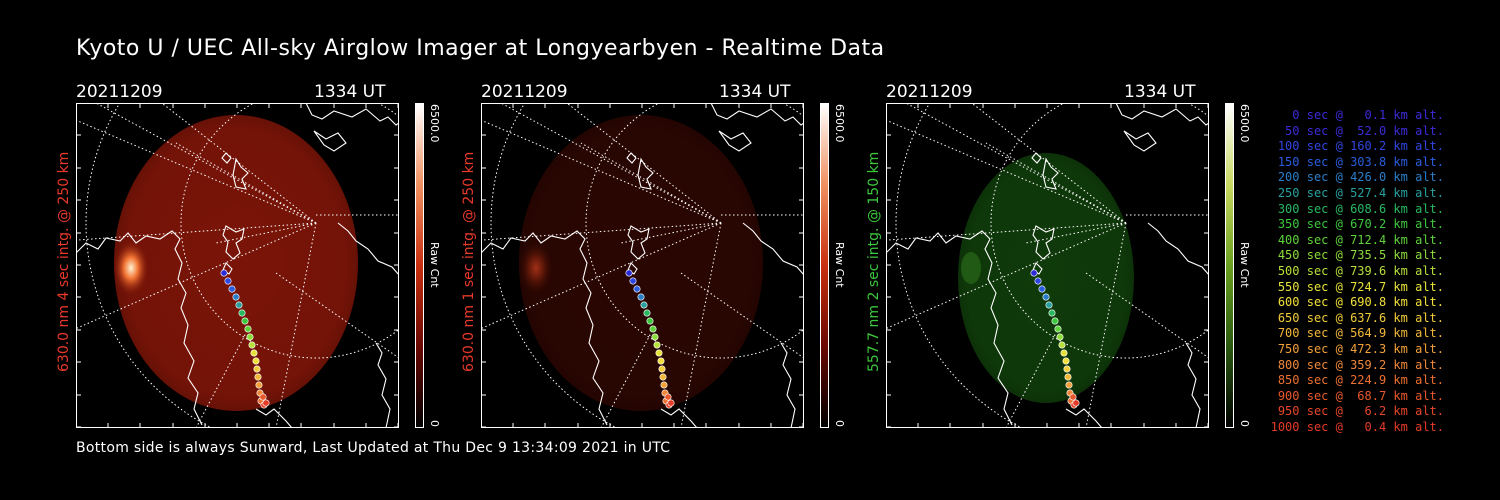 Image resolution: width=1500 pixels, height=500 pixels. What do you see at coordinates (1360, 333) in the screenshot?
I see `legend-row: 700 sec @ 564.9 km alt.` at bounding box center [1360, 333].